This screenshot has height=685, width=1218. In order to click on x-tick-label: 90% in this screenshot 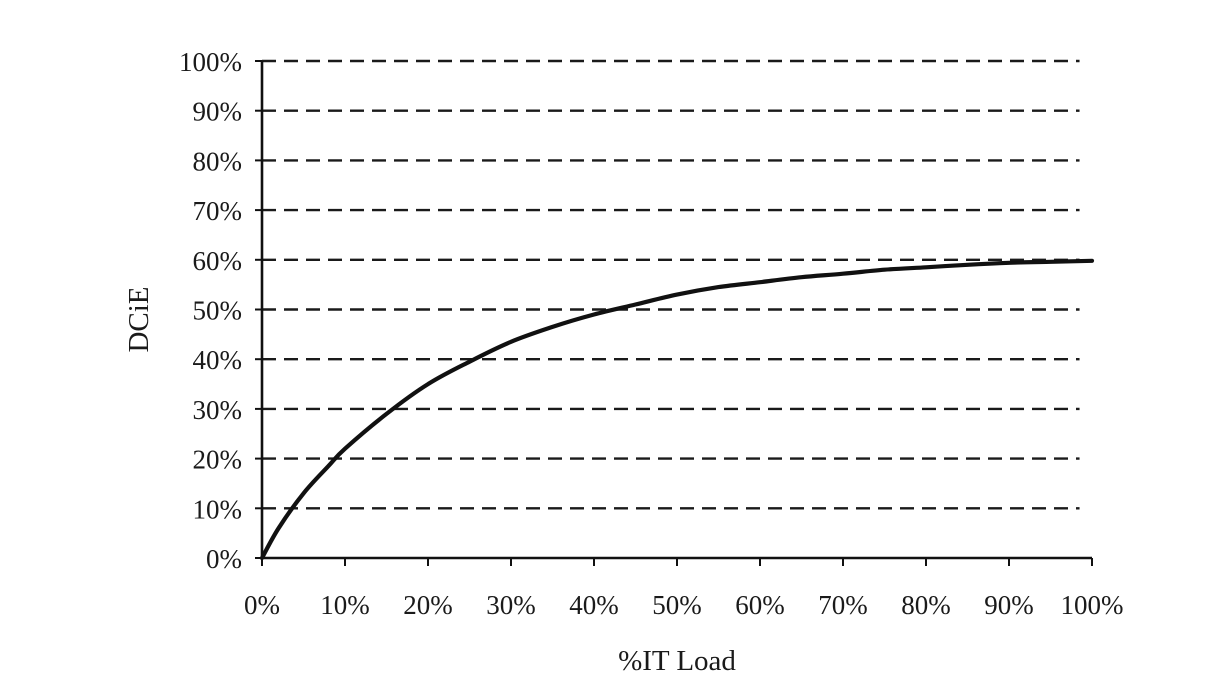, I will do `click(1009, 605)`.